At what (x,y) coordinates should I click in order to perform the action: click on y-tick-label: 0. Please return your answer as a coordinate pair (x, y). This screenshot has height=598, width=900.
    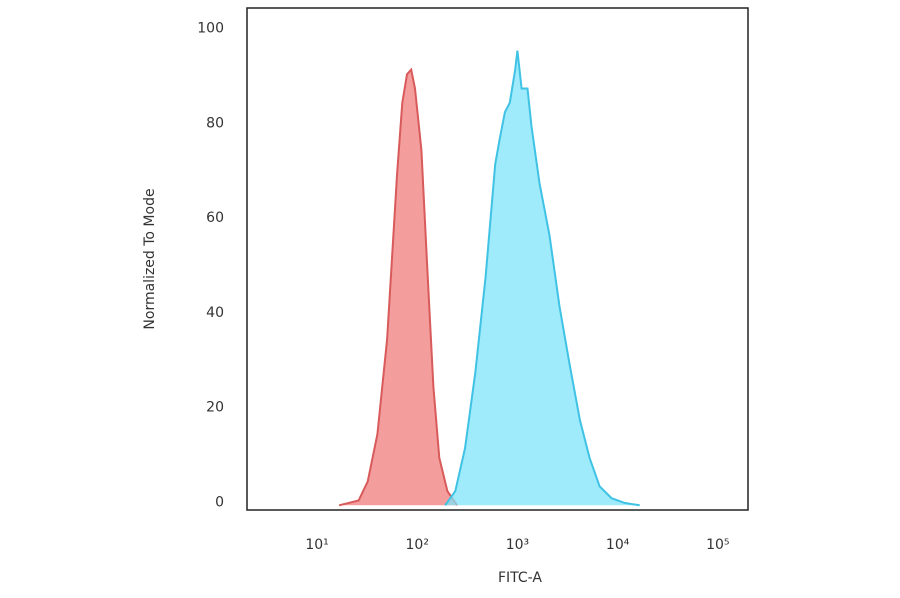
    Looking at the image, I should click on (219, 502).